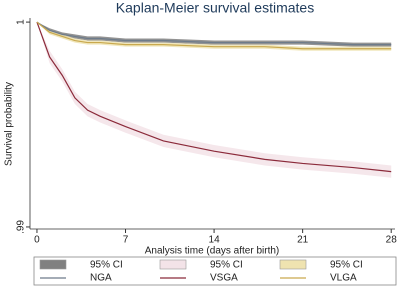  What do you see at coordinates (224, 278) in the screenshot?
I see `legend-label: VSGA` at bounding box center [224, 278].